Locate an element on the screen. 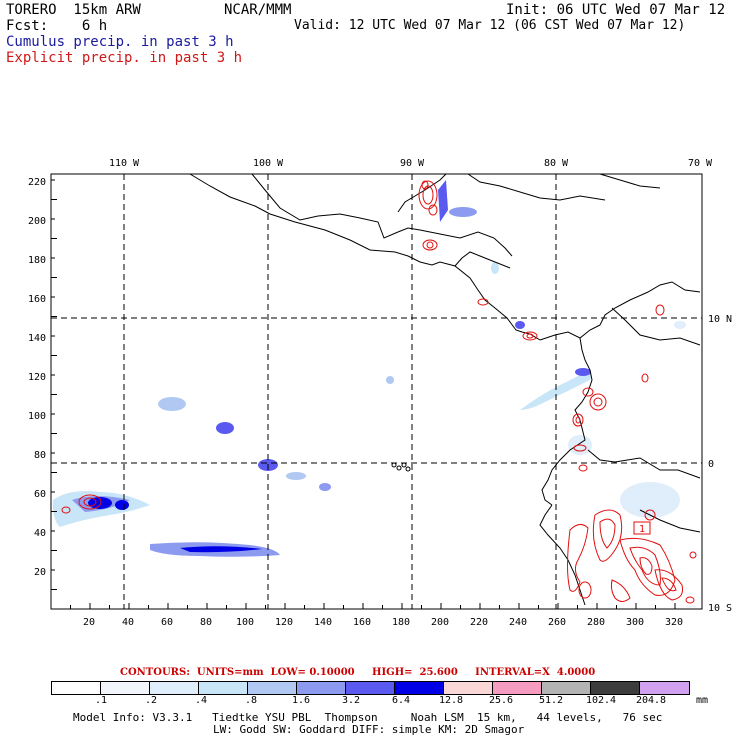 This screenshot has width=740, height=740. lat-label-0: 0 is located at coordinates (711, 464).